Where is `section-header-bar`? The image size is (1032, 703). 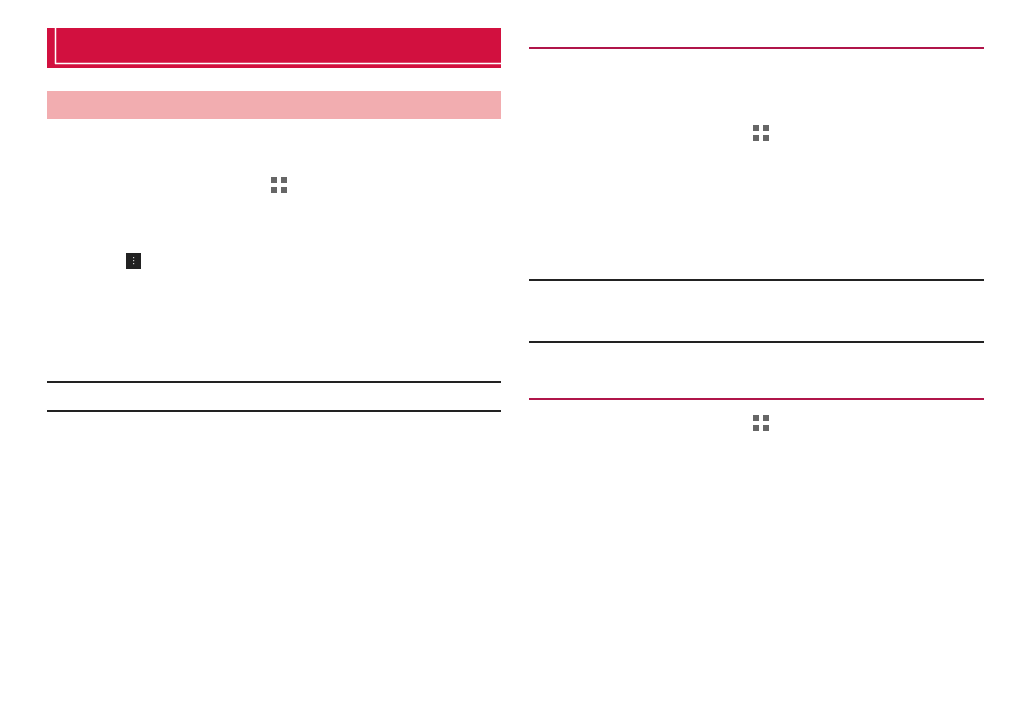 section-header-bar is located at coordinates (274, 105).